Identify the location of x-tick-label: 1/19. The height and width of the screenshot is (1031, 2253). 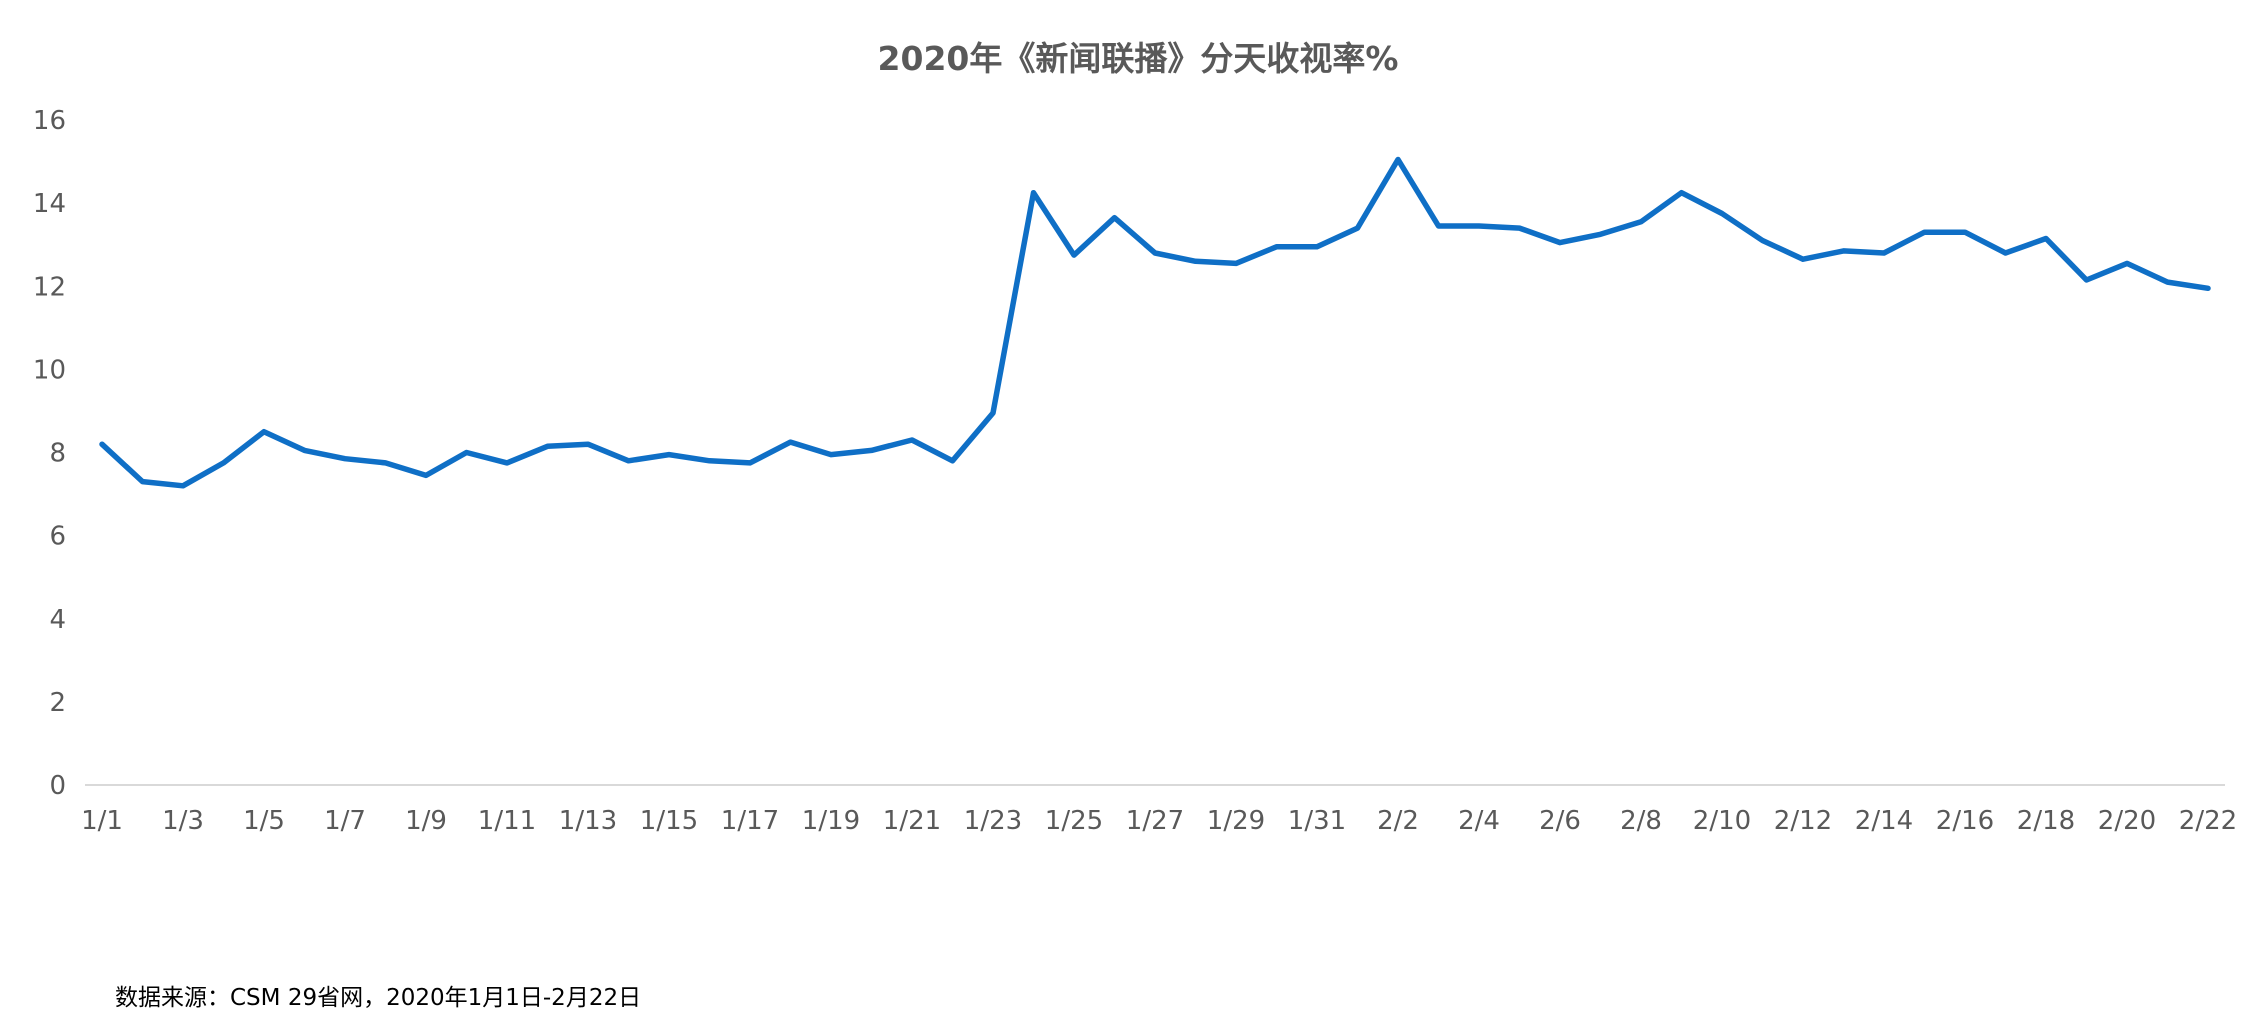
(831, 821).